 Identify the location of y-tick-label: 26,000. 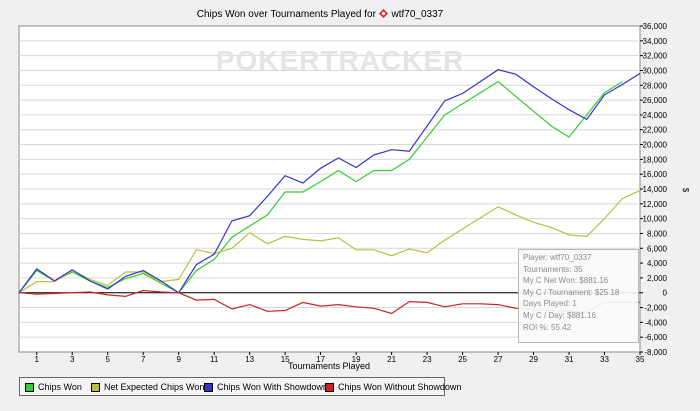
(655, 100).